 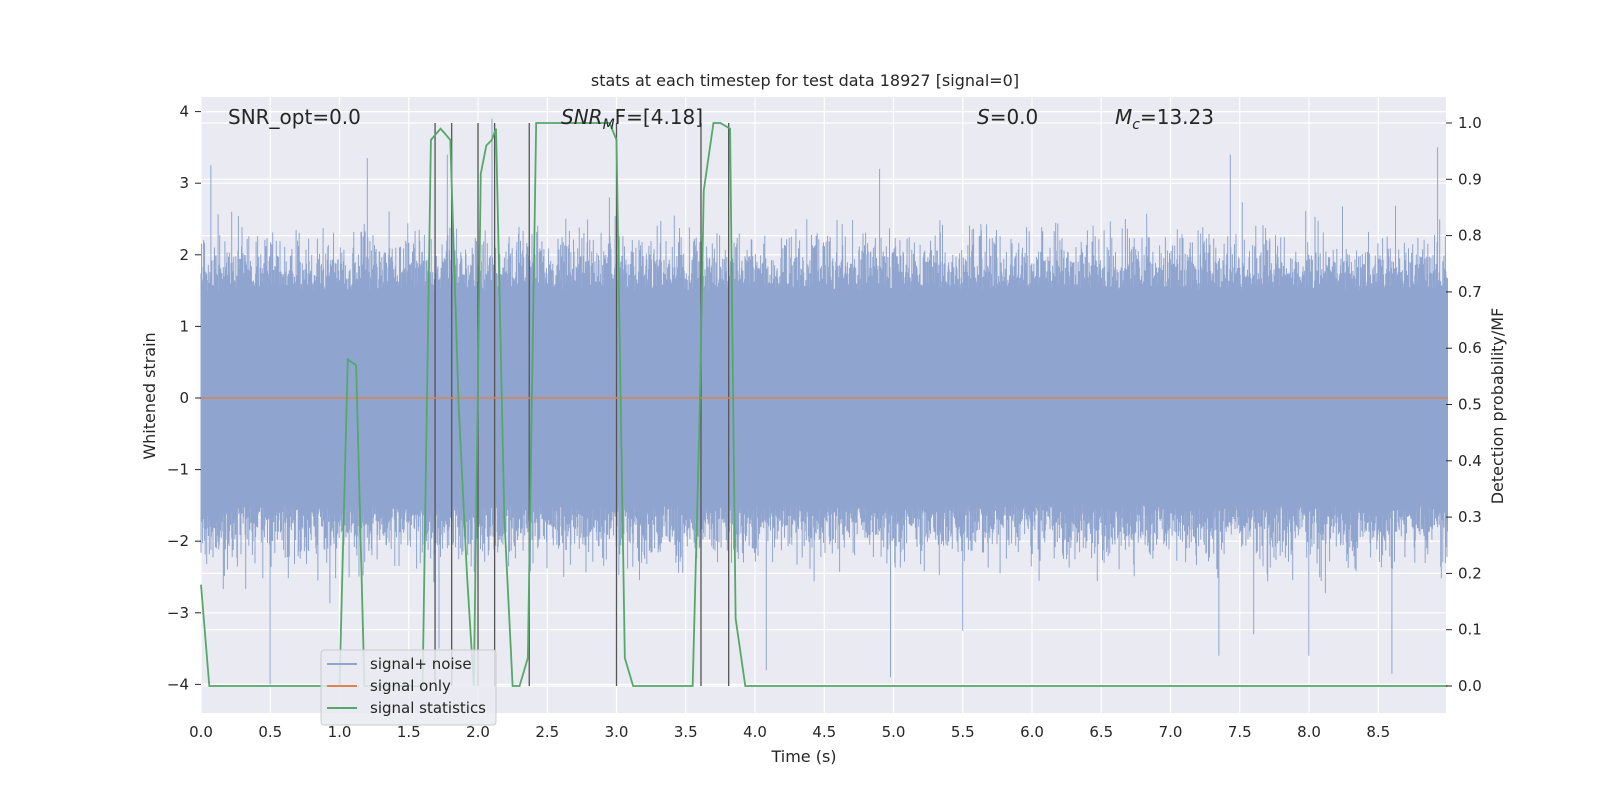 I want to click on y2-tick-label: 1.0, so click(x=1470, y=123).